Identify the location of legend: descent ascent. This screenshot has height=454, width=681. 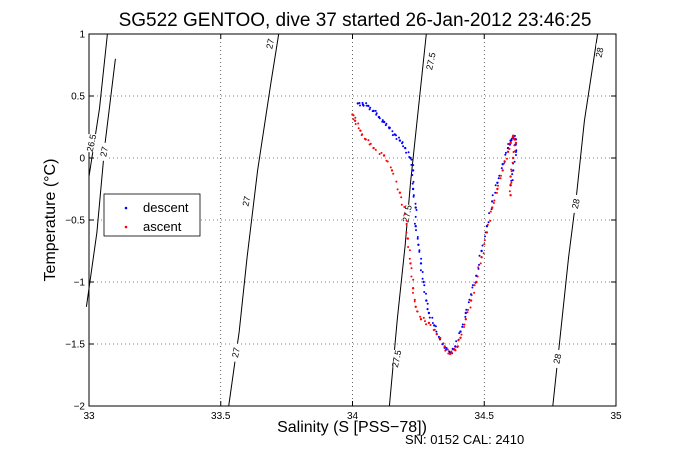
(152, 215).